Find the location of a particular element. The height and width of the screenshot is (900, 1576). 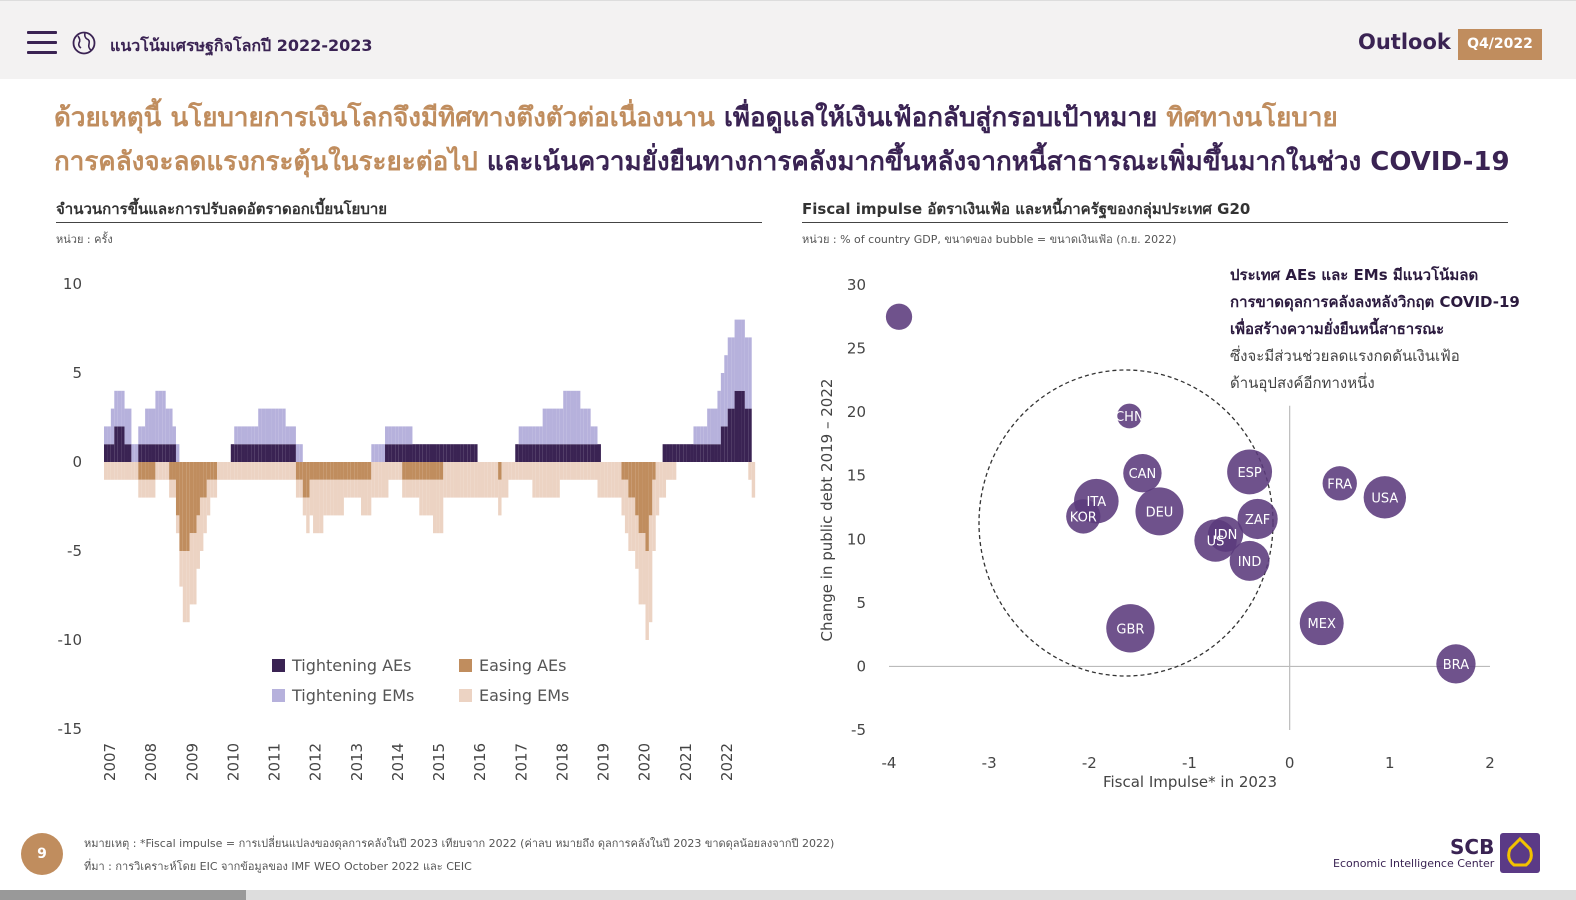

left-panel-unit: หน่วย : ครั้ง is located at coordinates (84, 239).